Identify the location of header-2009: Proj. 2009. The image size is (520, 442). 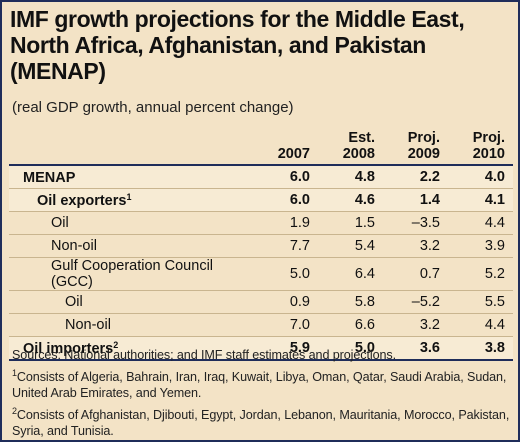
(423, 146).